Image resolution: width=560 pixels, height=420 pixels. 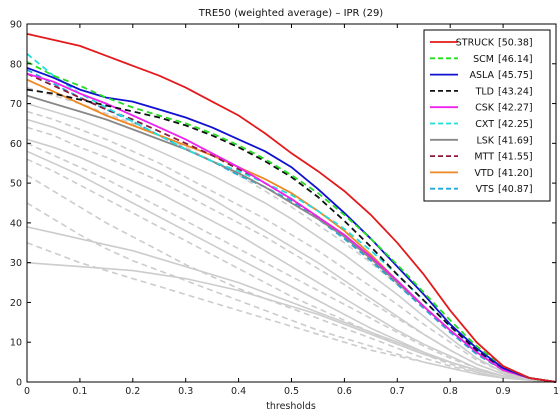 What do you see at coordinates (16, 64) in the screenshot?
I see `y-tick-label: 80` at bounding box center [16, 64].